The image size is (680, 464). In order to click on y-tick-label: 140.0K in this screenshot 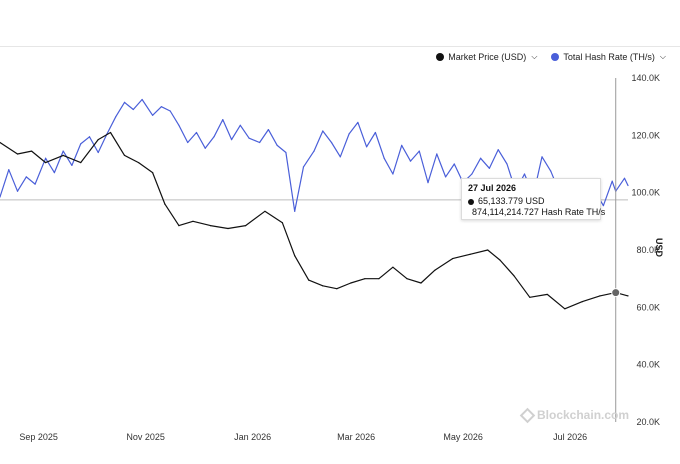, I will do `click(645, 78)`.